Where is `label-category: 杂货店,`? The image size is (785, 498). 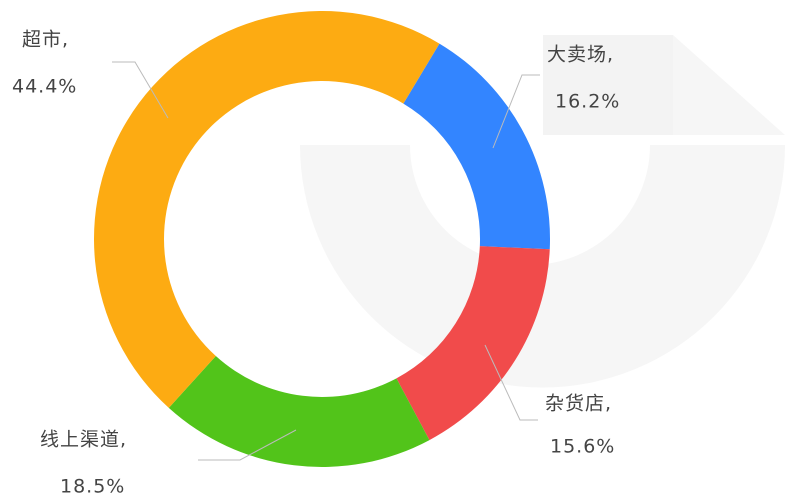
label-category: 杂货店, is located at coordinates (578, 404).